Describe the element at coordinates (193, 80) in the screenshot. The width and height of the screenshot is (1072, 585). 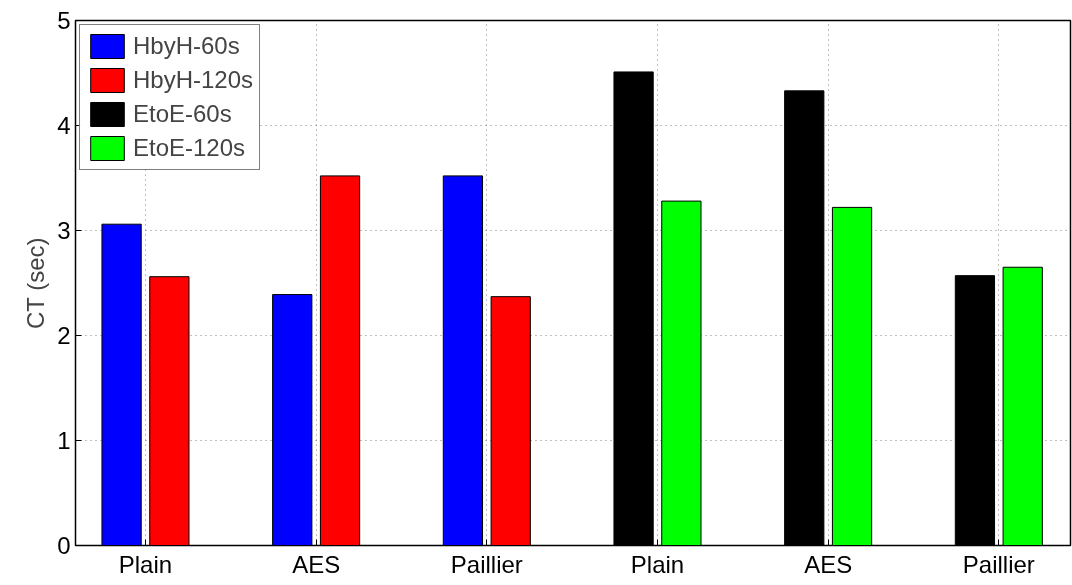
I see `legend-label: HbyH-120s` at that location.